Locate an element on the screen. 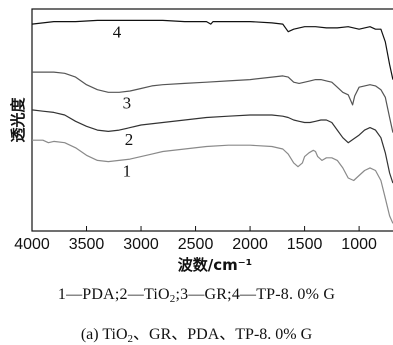 The height and width of the screenshot is (345, 393). curve-label-4: 4 is located at coordinates (117, 31).